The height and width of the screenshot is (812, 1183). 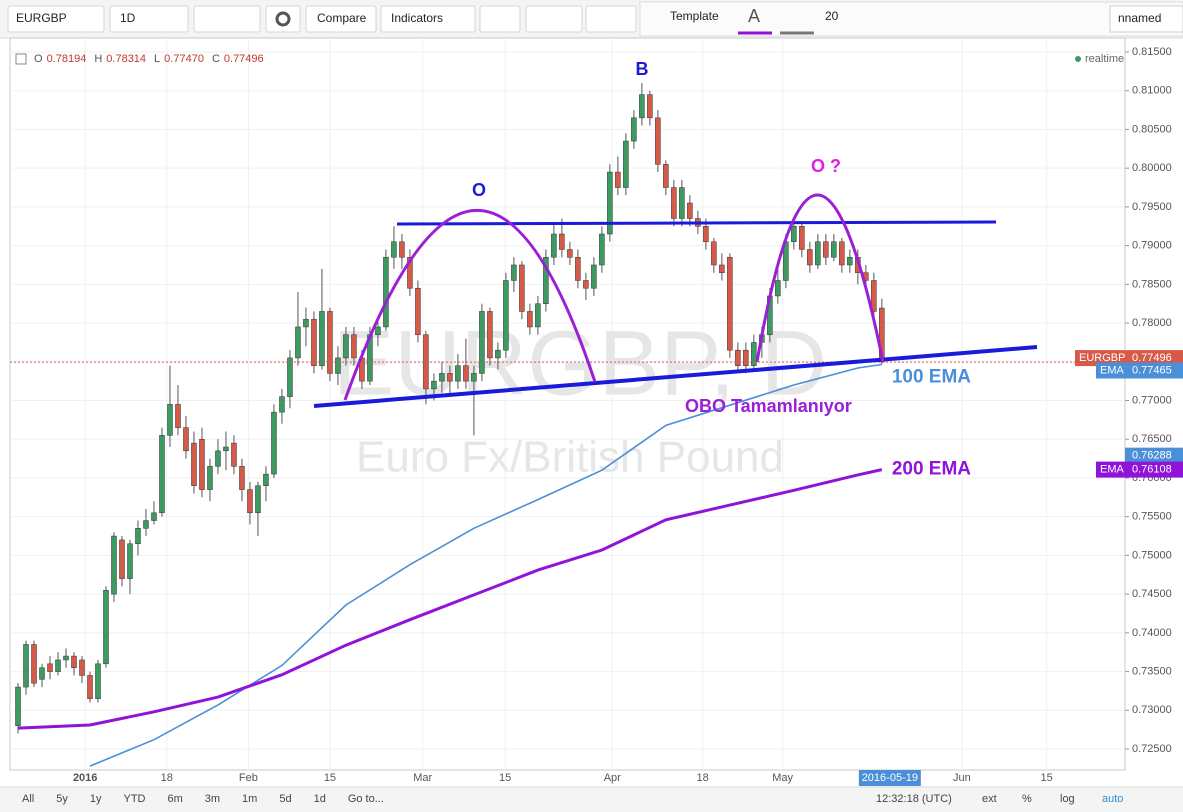 I want to click on range-button: 1d, so click(x=320, y=799).